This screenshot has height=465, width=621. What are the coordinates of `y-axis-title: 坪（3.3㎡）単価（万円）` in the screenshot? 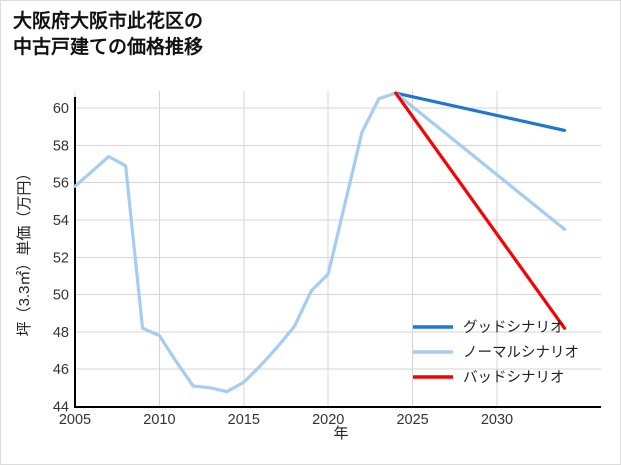 It's located at (24, 251).